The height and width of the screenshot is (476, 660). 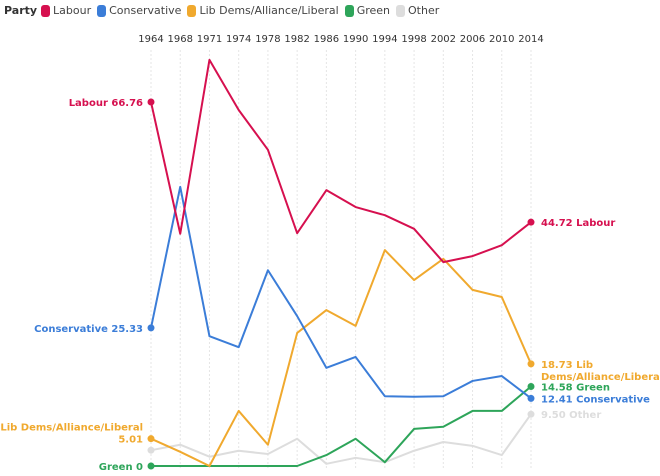 What do you see at coordinates (578, 223) in the screenshot?
I see `end-label: 44.72 Labour` at bounding box center [578, 223].